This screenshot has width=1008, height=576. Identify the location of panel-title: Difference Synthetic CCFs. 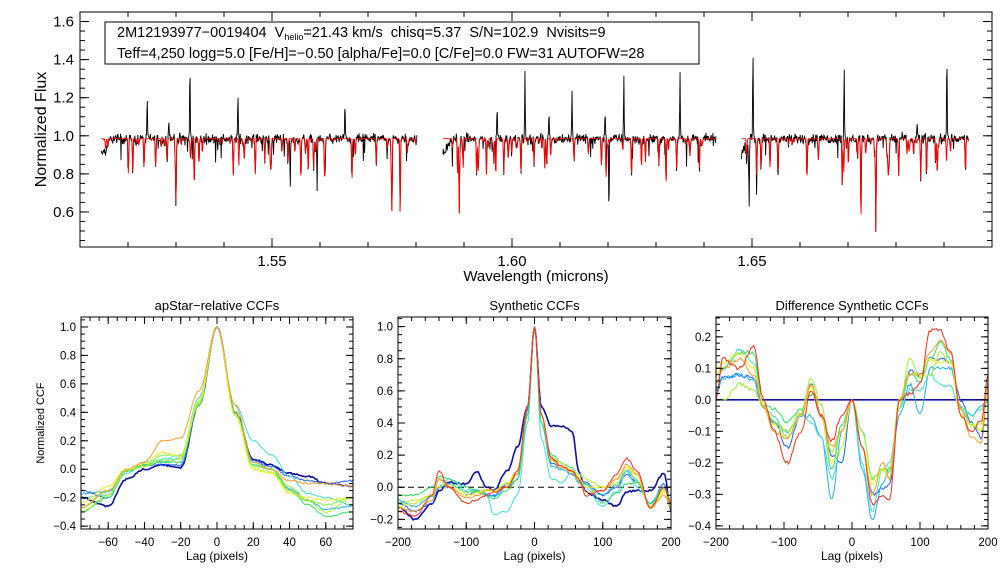
(852, 305).